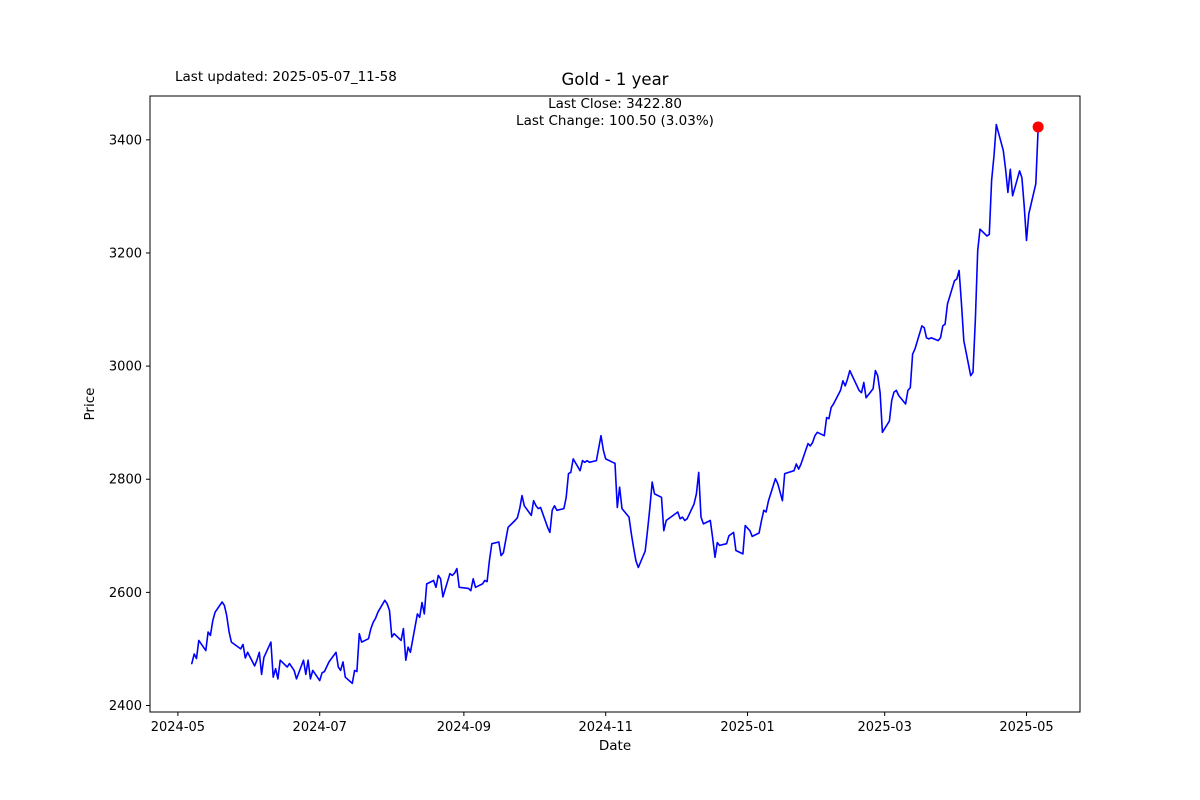  I want to click on y-tick-label: 2400, so click(125, 706).